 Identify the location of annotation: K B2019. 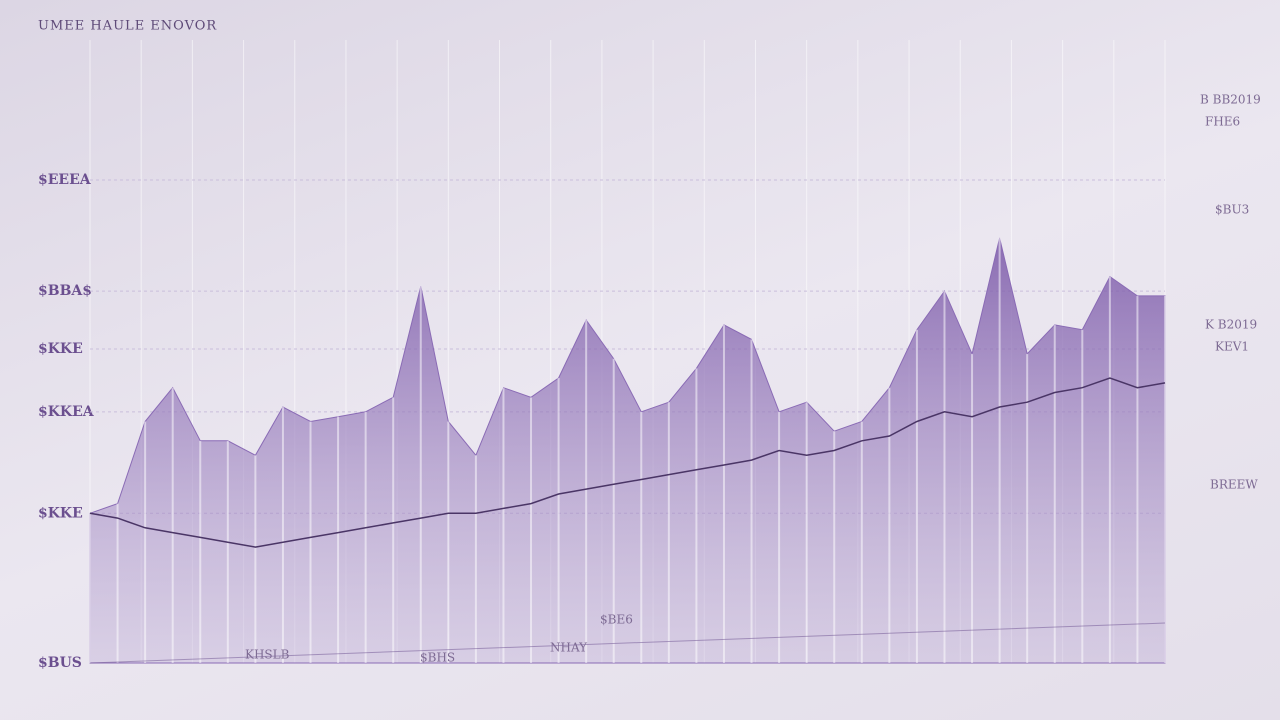
(1231, 325).